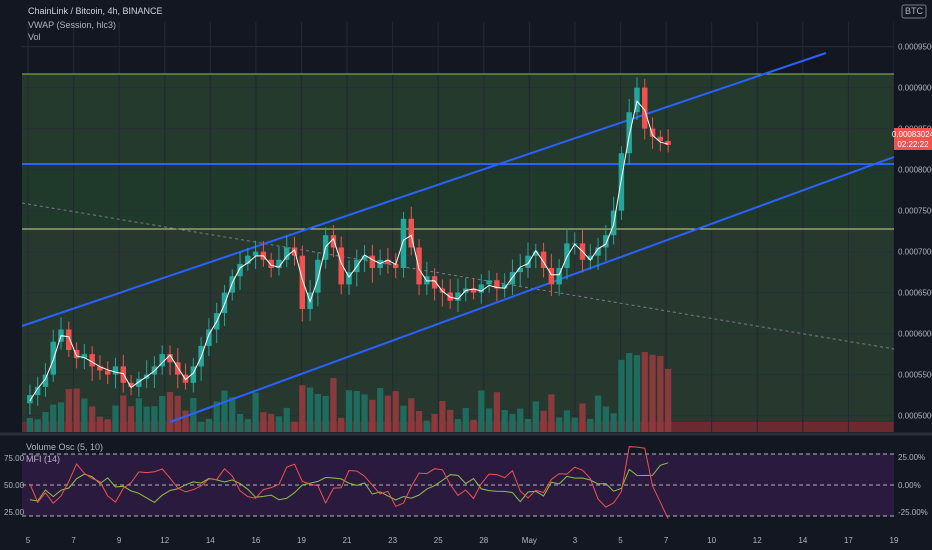 Image resolution: width=932 pixels, height=550 pixels. I want to click on mfi-tick-50: 50.00, so click(14, 485).